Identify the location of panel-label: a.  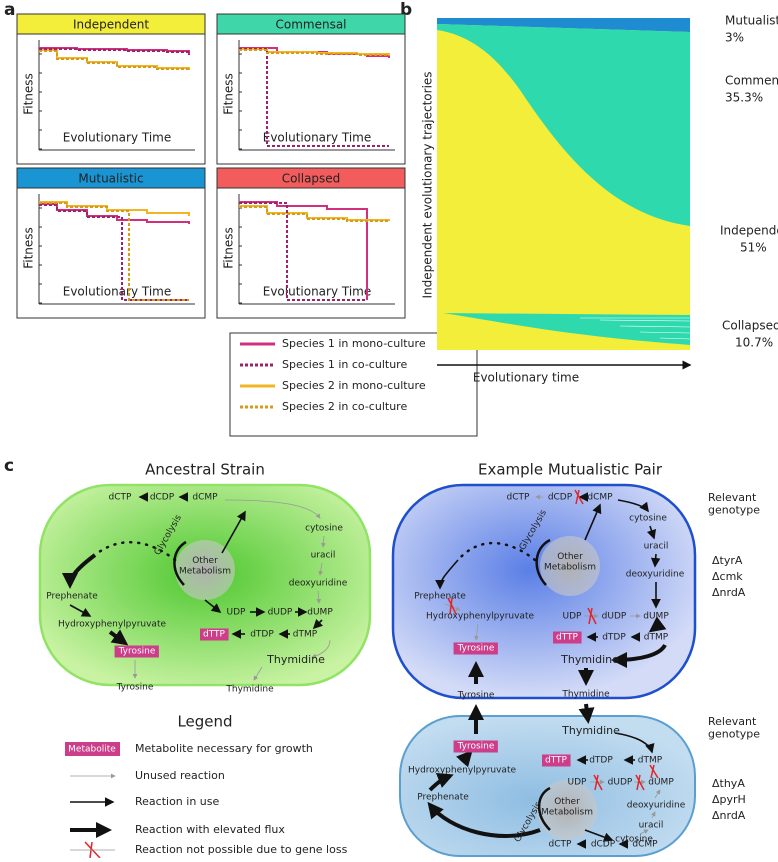
(9, 10).